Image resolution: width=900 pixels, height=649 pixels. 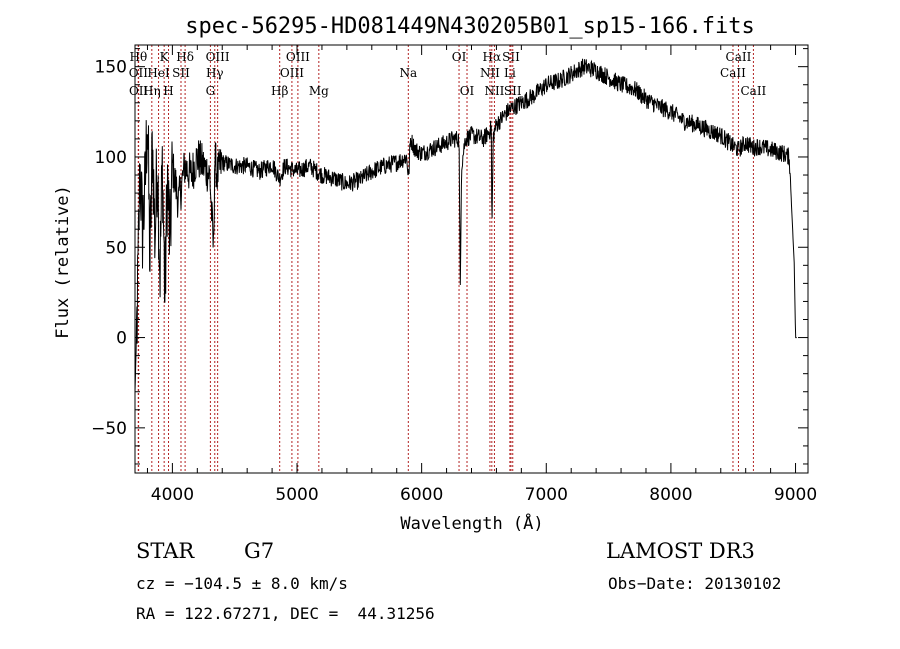 I want to click on line-marker-label: Hβ, so click(x=279, y=91).